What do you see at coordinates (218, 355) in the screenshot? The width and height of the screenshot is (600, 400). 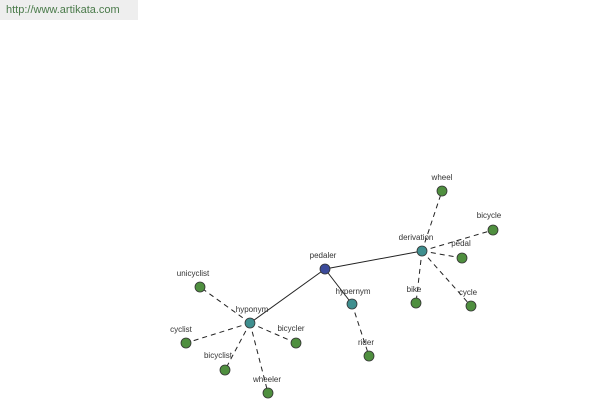 I see `node-label: bicyclist` at bounding box center [218, 355].